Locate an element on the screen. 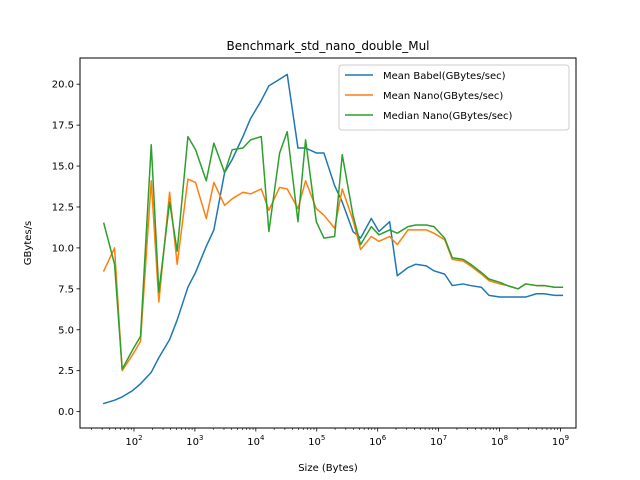  legend-label-3: Median Nano(GBytes/sec) is located at coordinates (448, 116).